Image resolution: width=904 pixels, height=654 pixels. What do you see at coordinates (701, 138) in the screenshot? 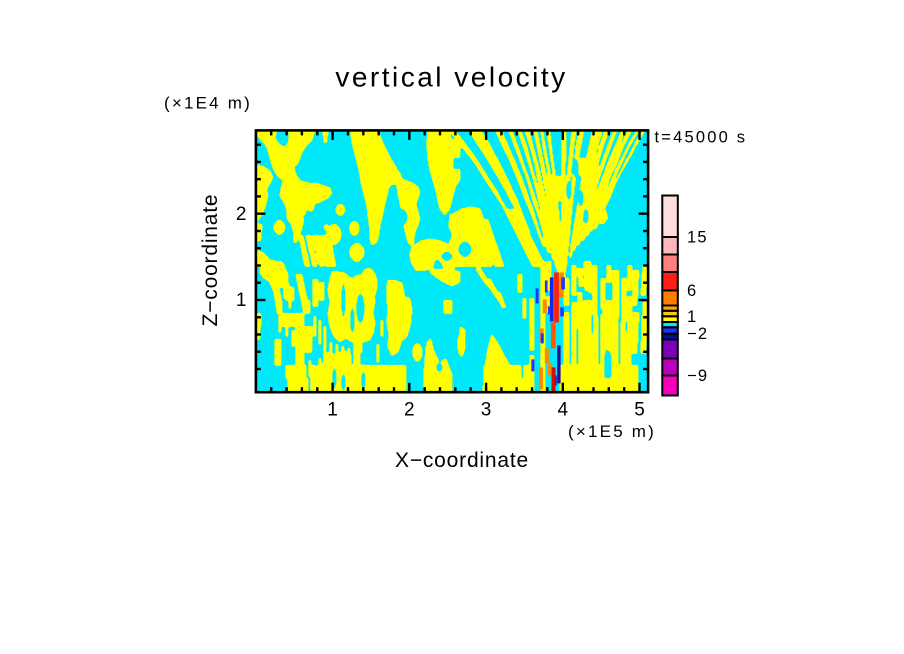
I see `svg-text: t=45000 s` at bounding box center [701, 138].